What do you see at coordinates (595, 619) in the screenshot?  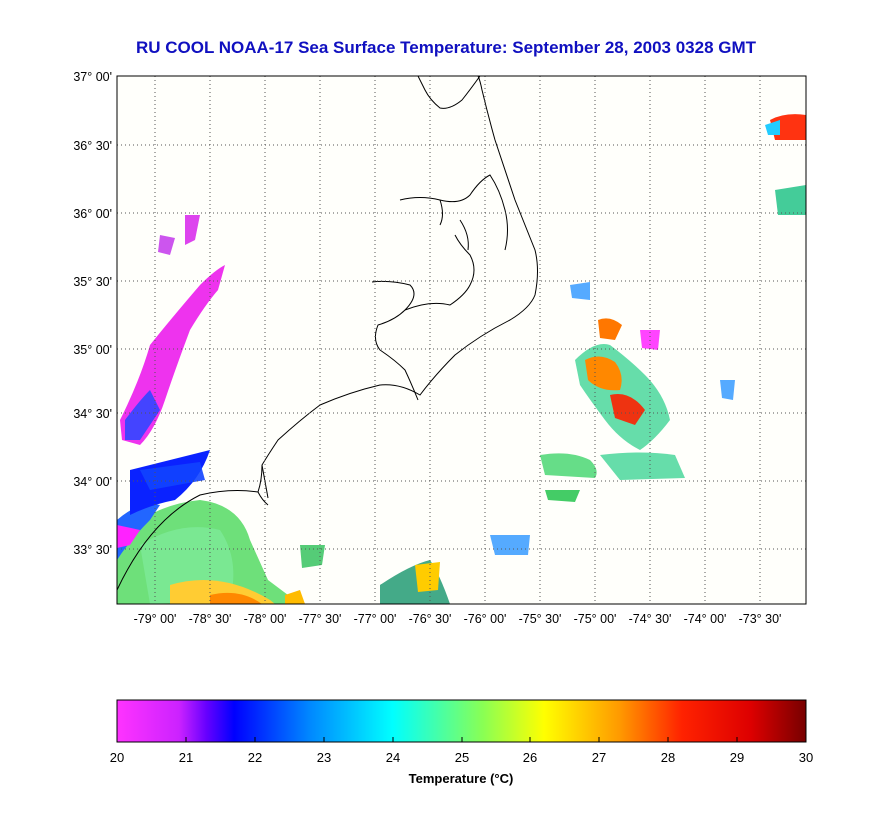 I see `lon-tick-label: -75° 00'` at bounding box center [595, 619].